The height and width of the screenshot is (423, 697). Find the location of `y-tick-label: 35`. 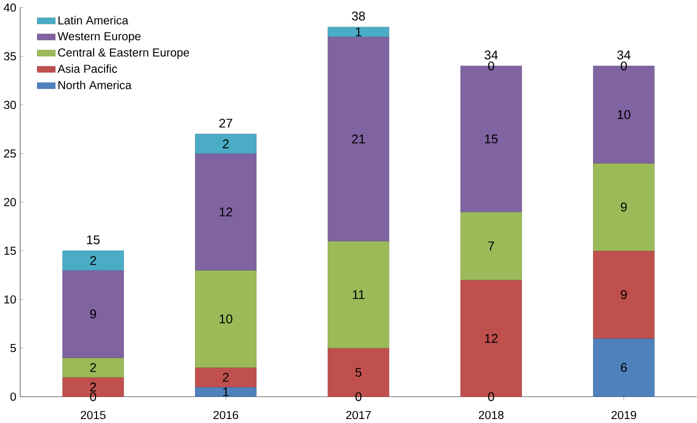

y-tick-label: 35 is located at coordinates (10, 56).